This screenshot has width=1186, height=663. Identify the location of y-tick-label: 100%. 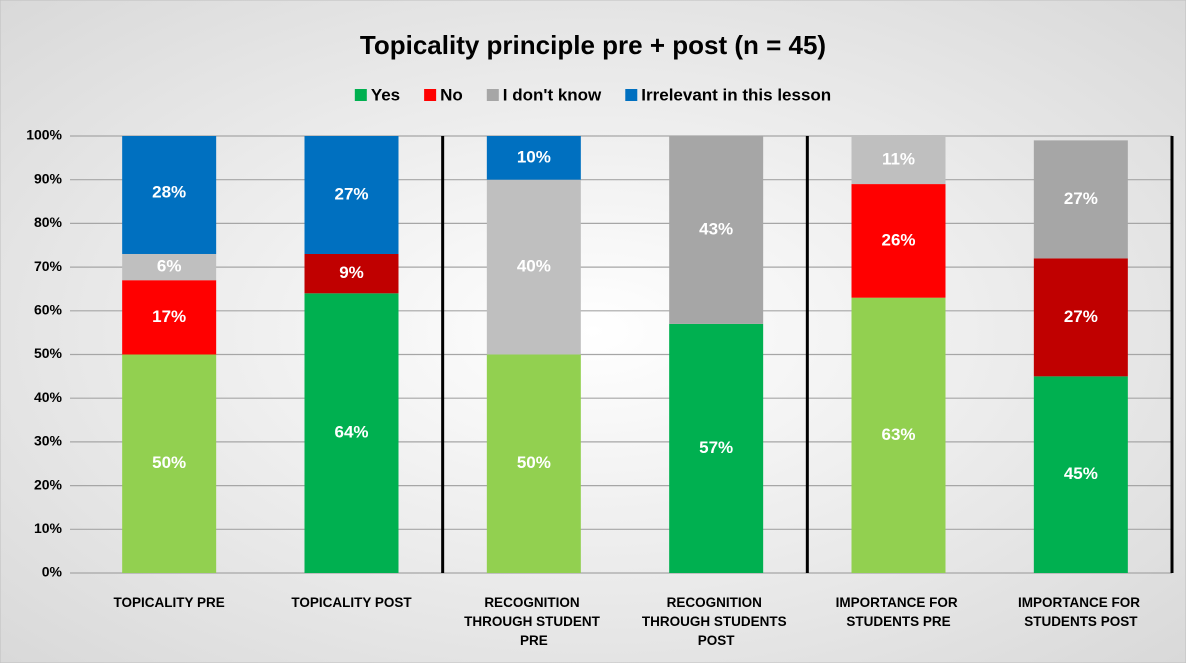
(44, 135).